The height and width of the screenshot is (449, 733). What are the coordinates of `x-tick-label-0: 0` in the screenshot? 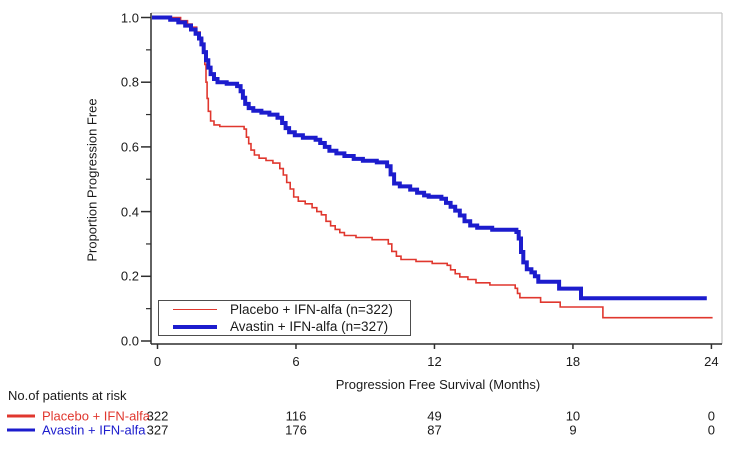 It's located at (157, 361).